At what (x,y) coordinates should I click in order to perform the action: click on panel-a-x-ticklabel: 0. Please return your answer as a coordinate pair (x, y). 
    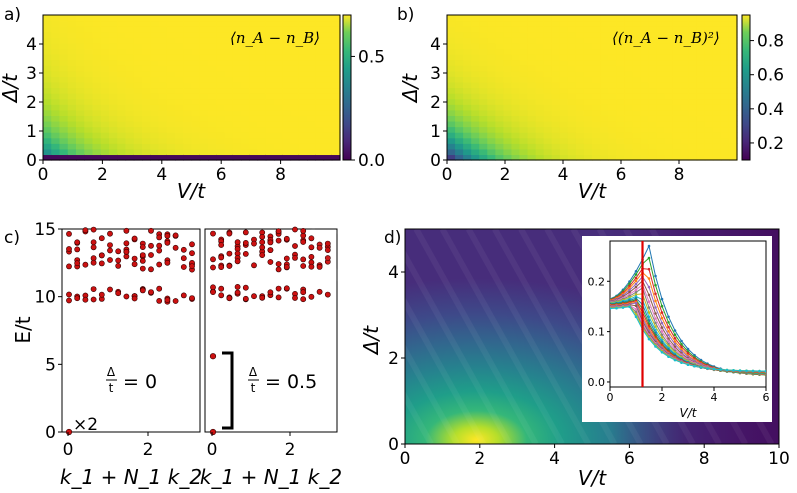
    Looking at the image, I should click on (43, 175).